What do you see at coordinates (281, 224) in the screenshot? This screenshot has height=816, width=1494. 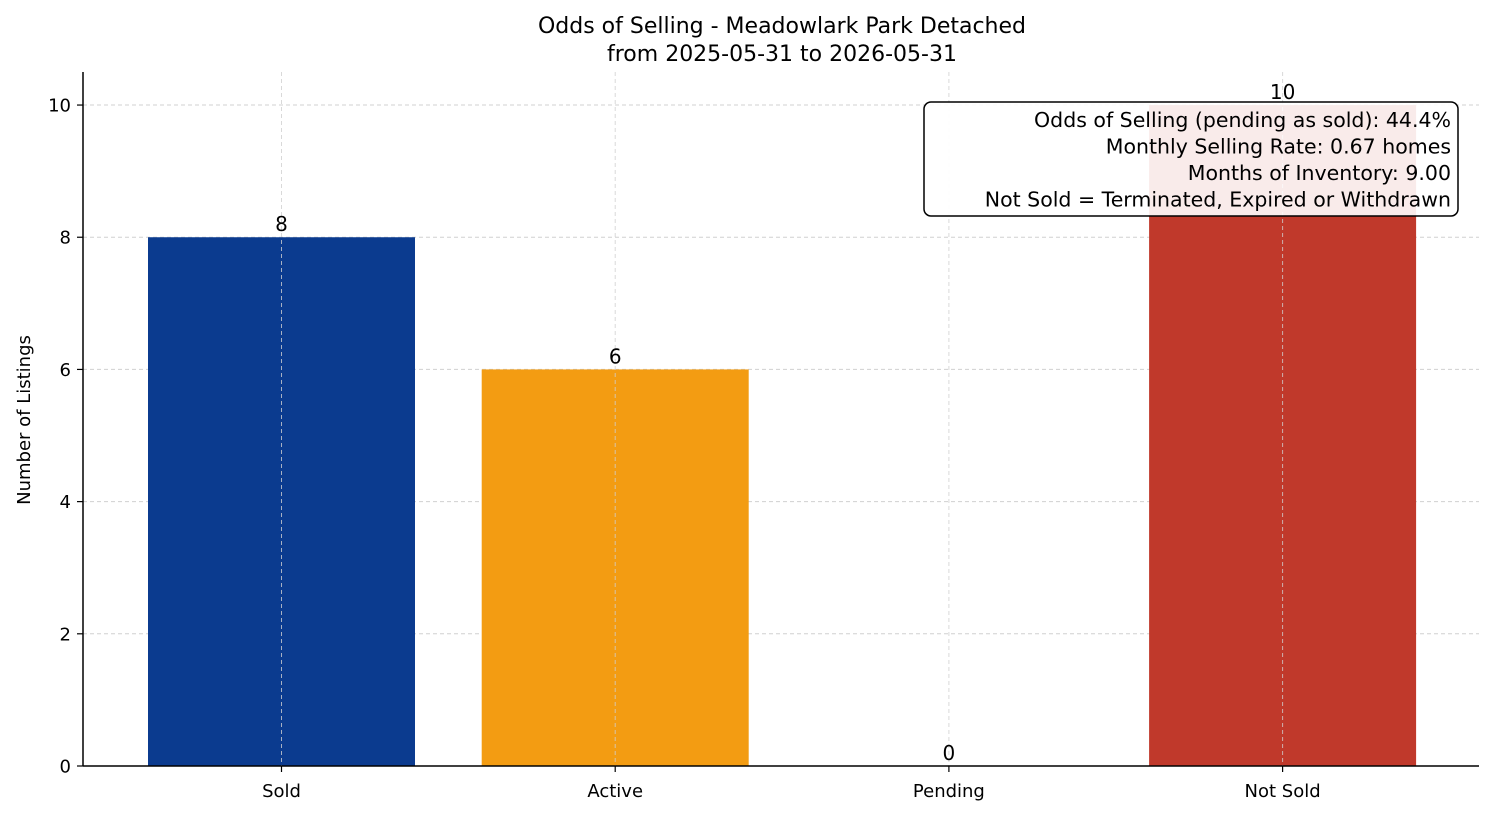 I see `bar-value-label-0: 8` at bounding box center [281, 224].